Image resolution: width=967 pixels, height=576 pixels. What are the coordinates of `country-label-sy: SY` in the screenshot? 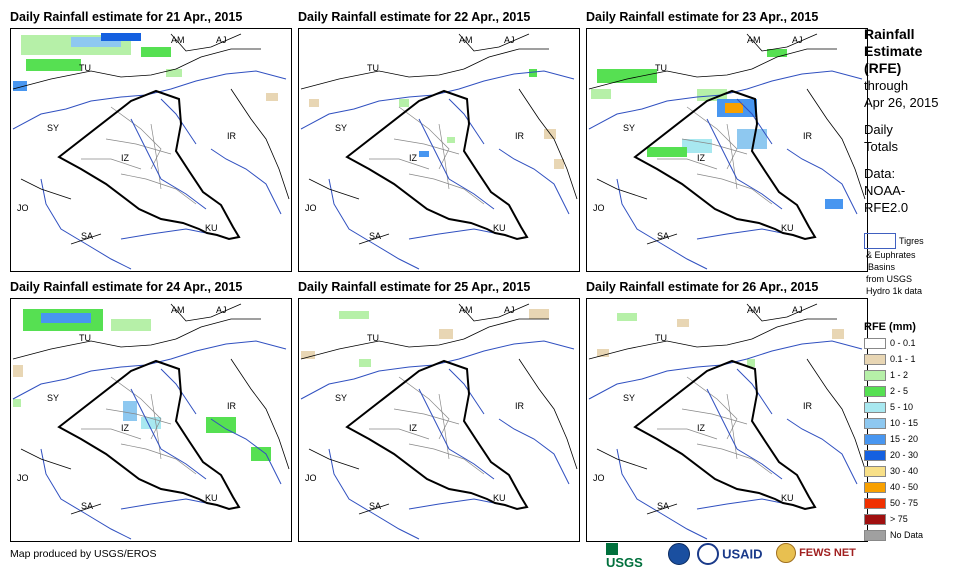 It's located at (341, 128).